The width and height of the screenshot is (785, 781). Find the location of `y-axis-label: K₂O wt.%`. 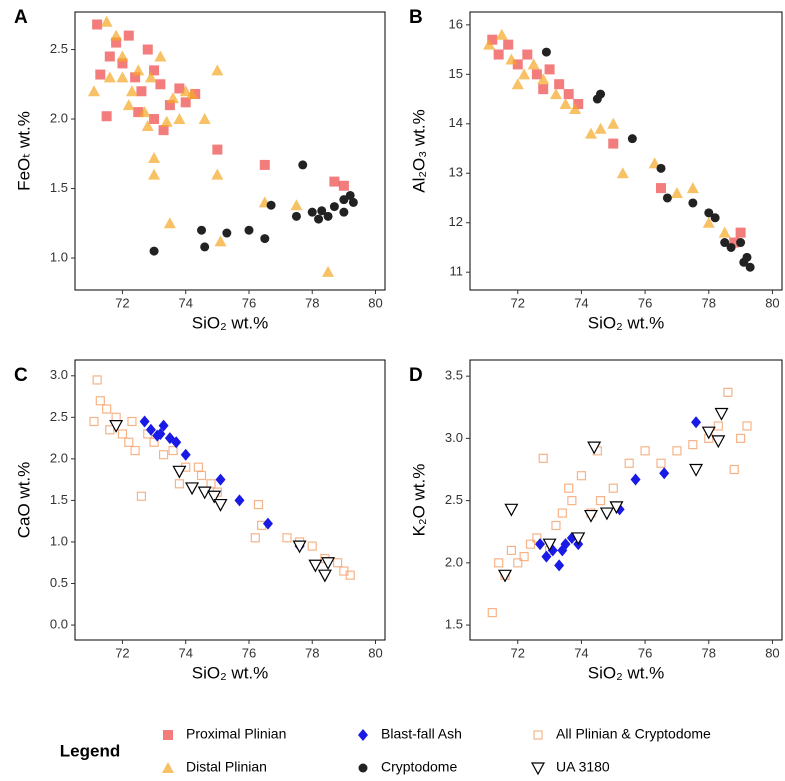

y-axis-label: K₂O wt.% is located at coordinates (418, 500).